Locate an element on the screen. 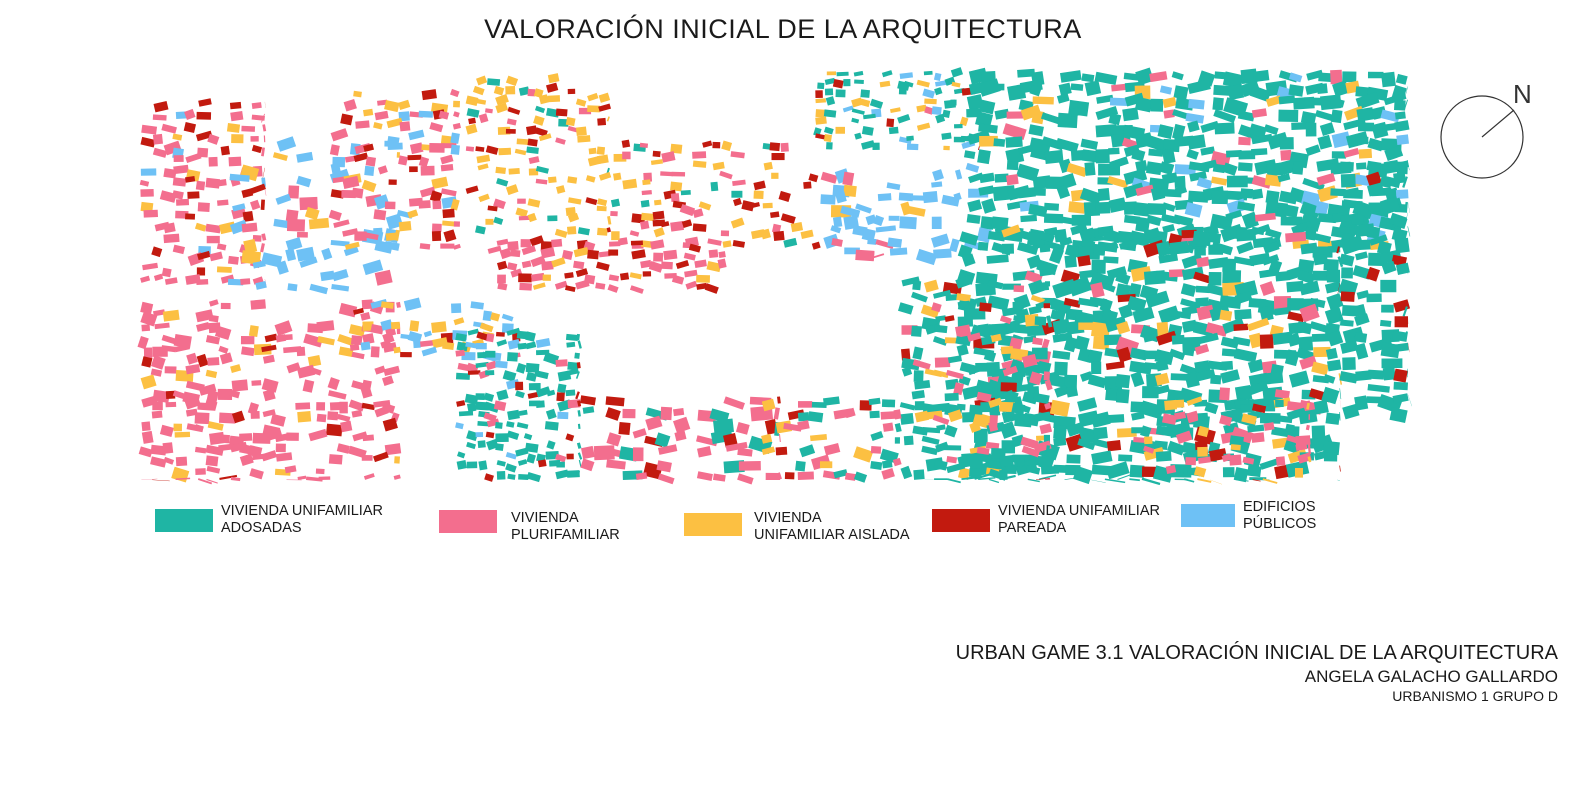 The height and width of the screenshot is (793, 1586). credits-author: ANGELA GALACHO GALLARDO is located at coordinates (1431, 676).